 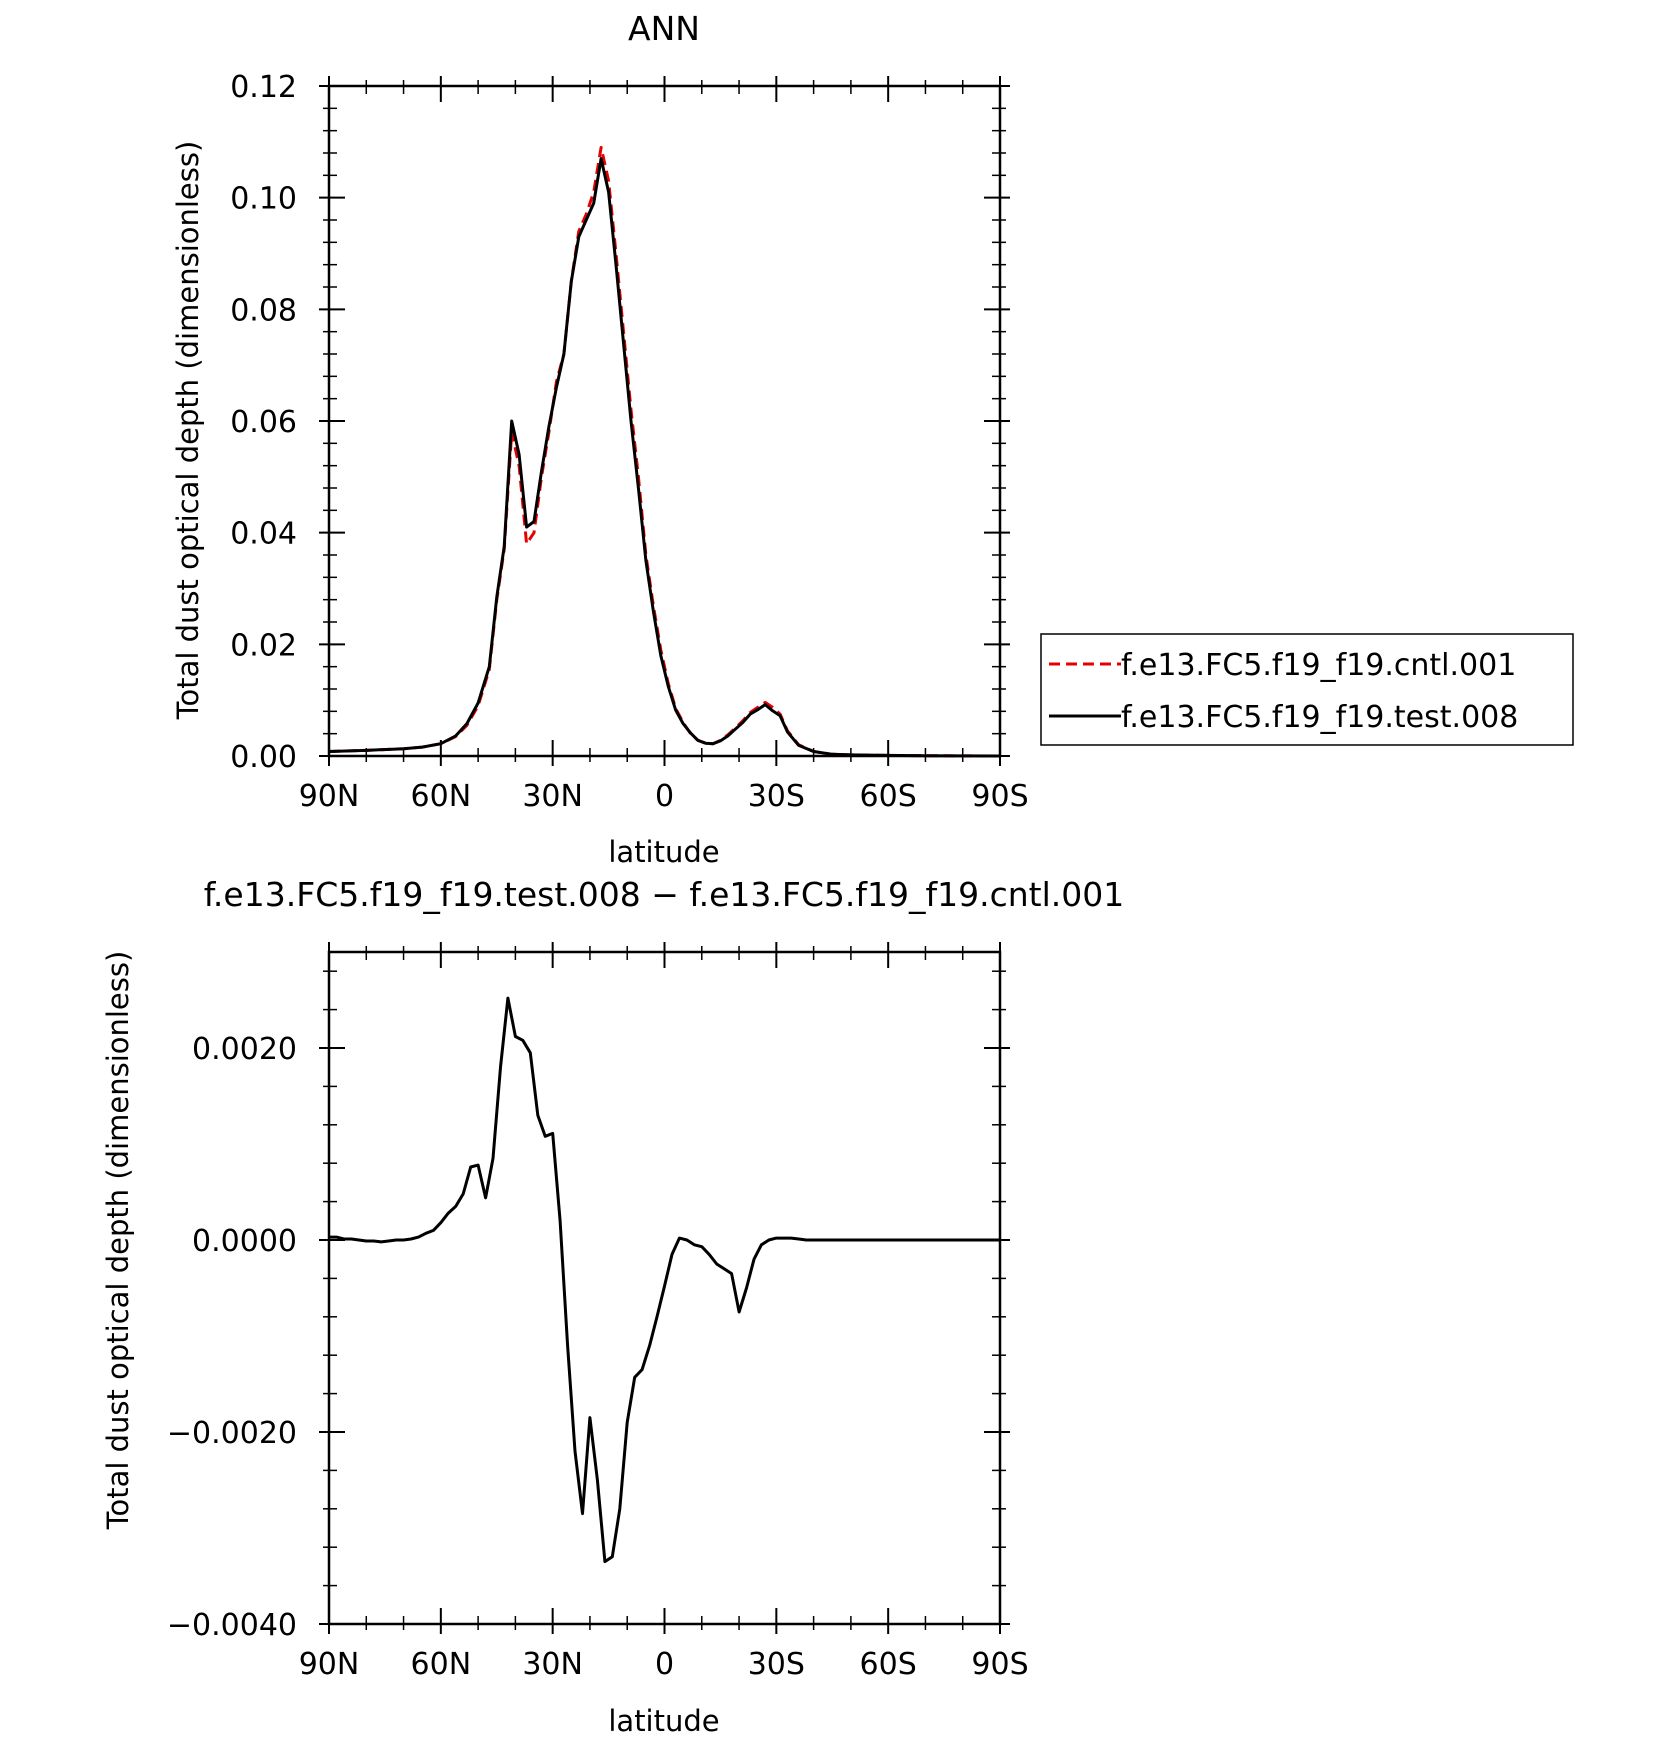 I want to click on difference-x-tick-label: 30N, so click(x=552, y=1664).